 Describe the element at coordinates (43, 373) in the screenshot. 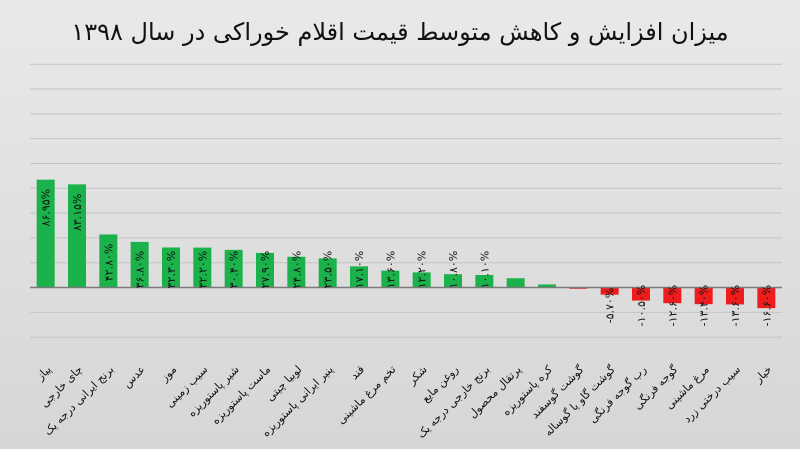

I see `category-label: پیاز` at that location.